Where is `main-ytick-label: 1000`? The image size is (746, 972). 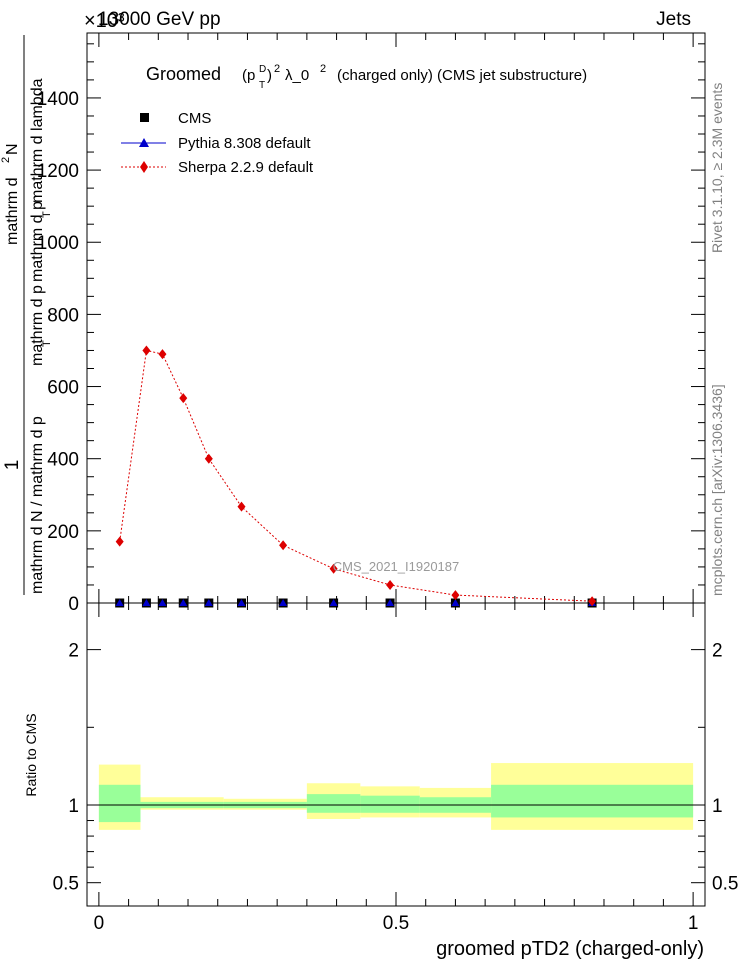
main-ytick-label: 1000 is located at coordinates (58, 243).